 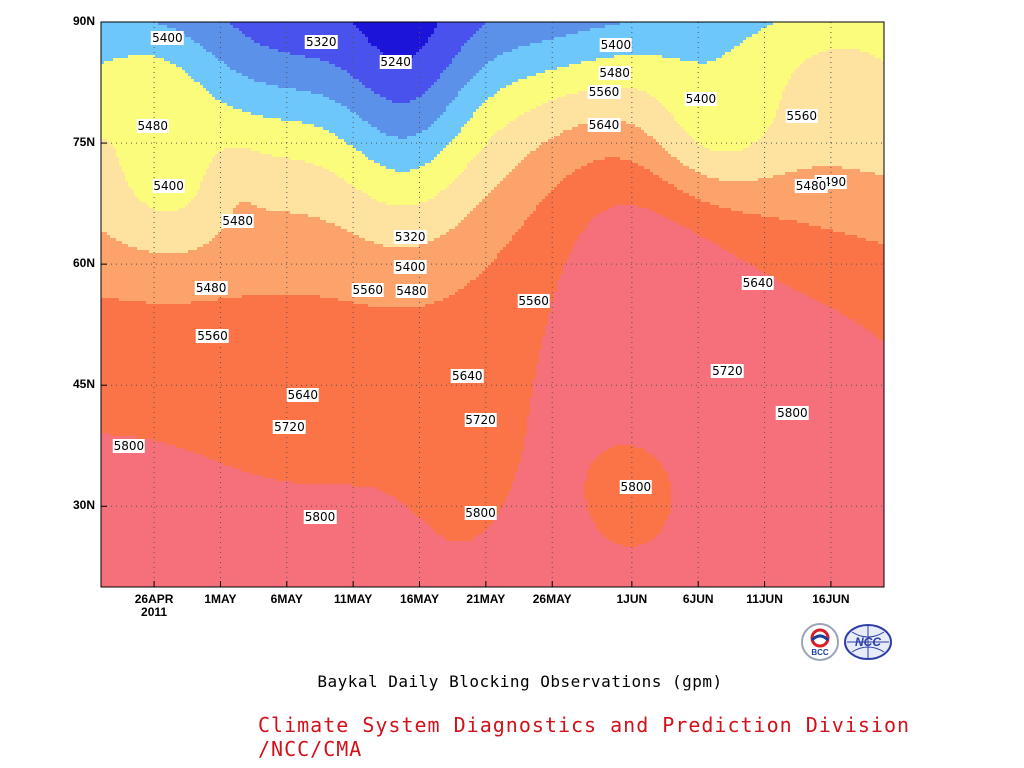 I want to click on ncc-logo-text: NCC, so click(x=868, y=642).